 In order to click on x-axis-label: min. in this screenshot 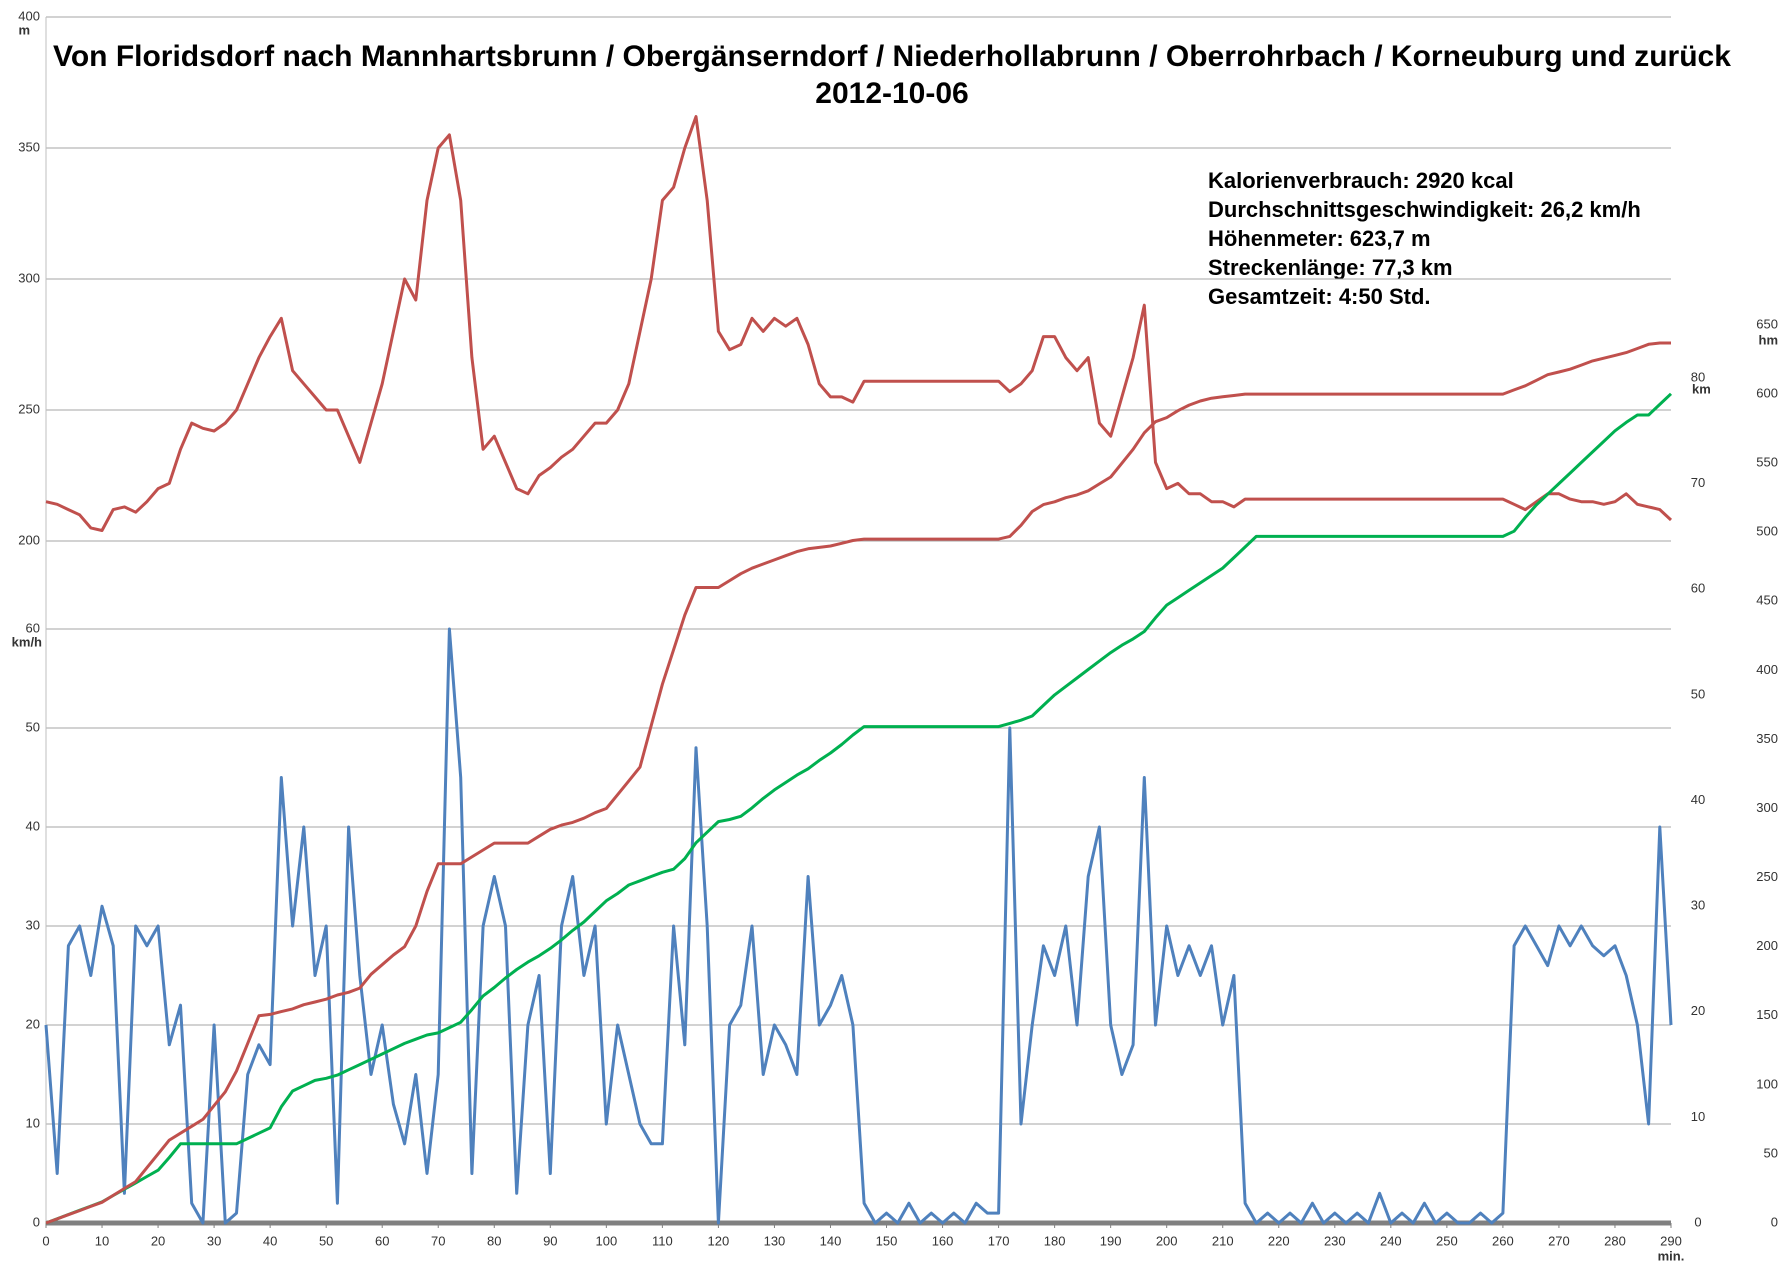, I will do `click(1671, 1255)`.